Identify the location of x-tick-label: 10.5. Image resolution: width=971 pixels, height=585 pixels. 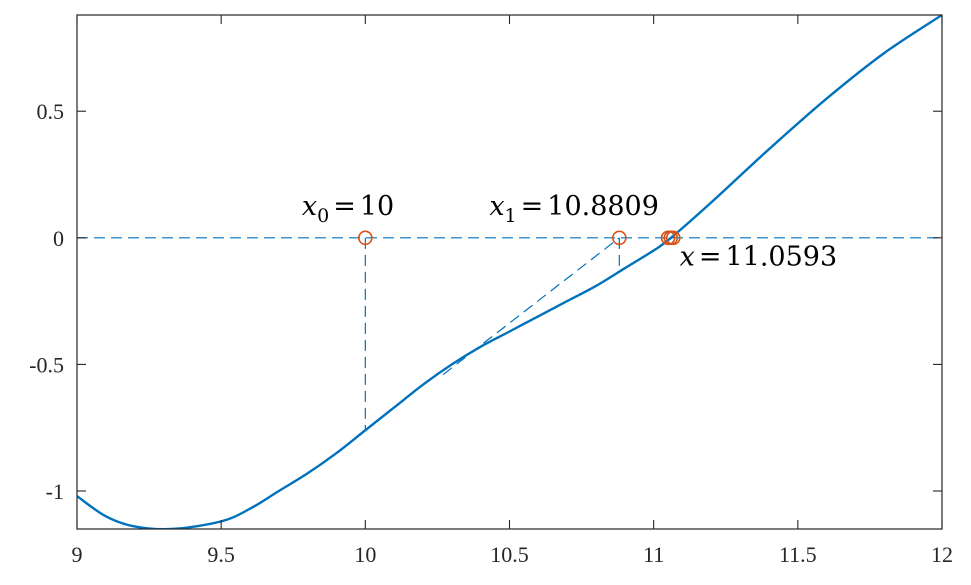
(509, 554).